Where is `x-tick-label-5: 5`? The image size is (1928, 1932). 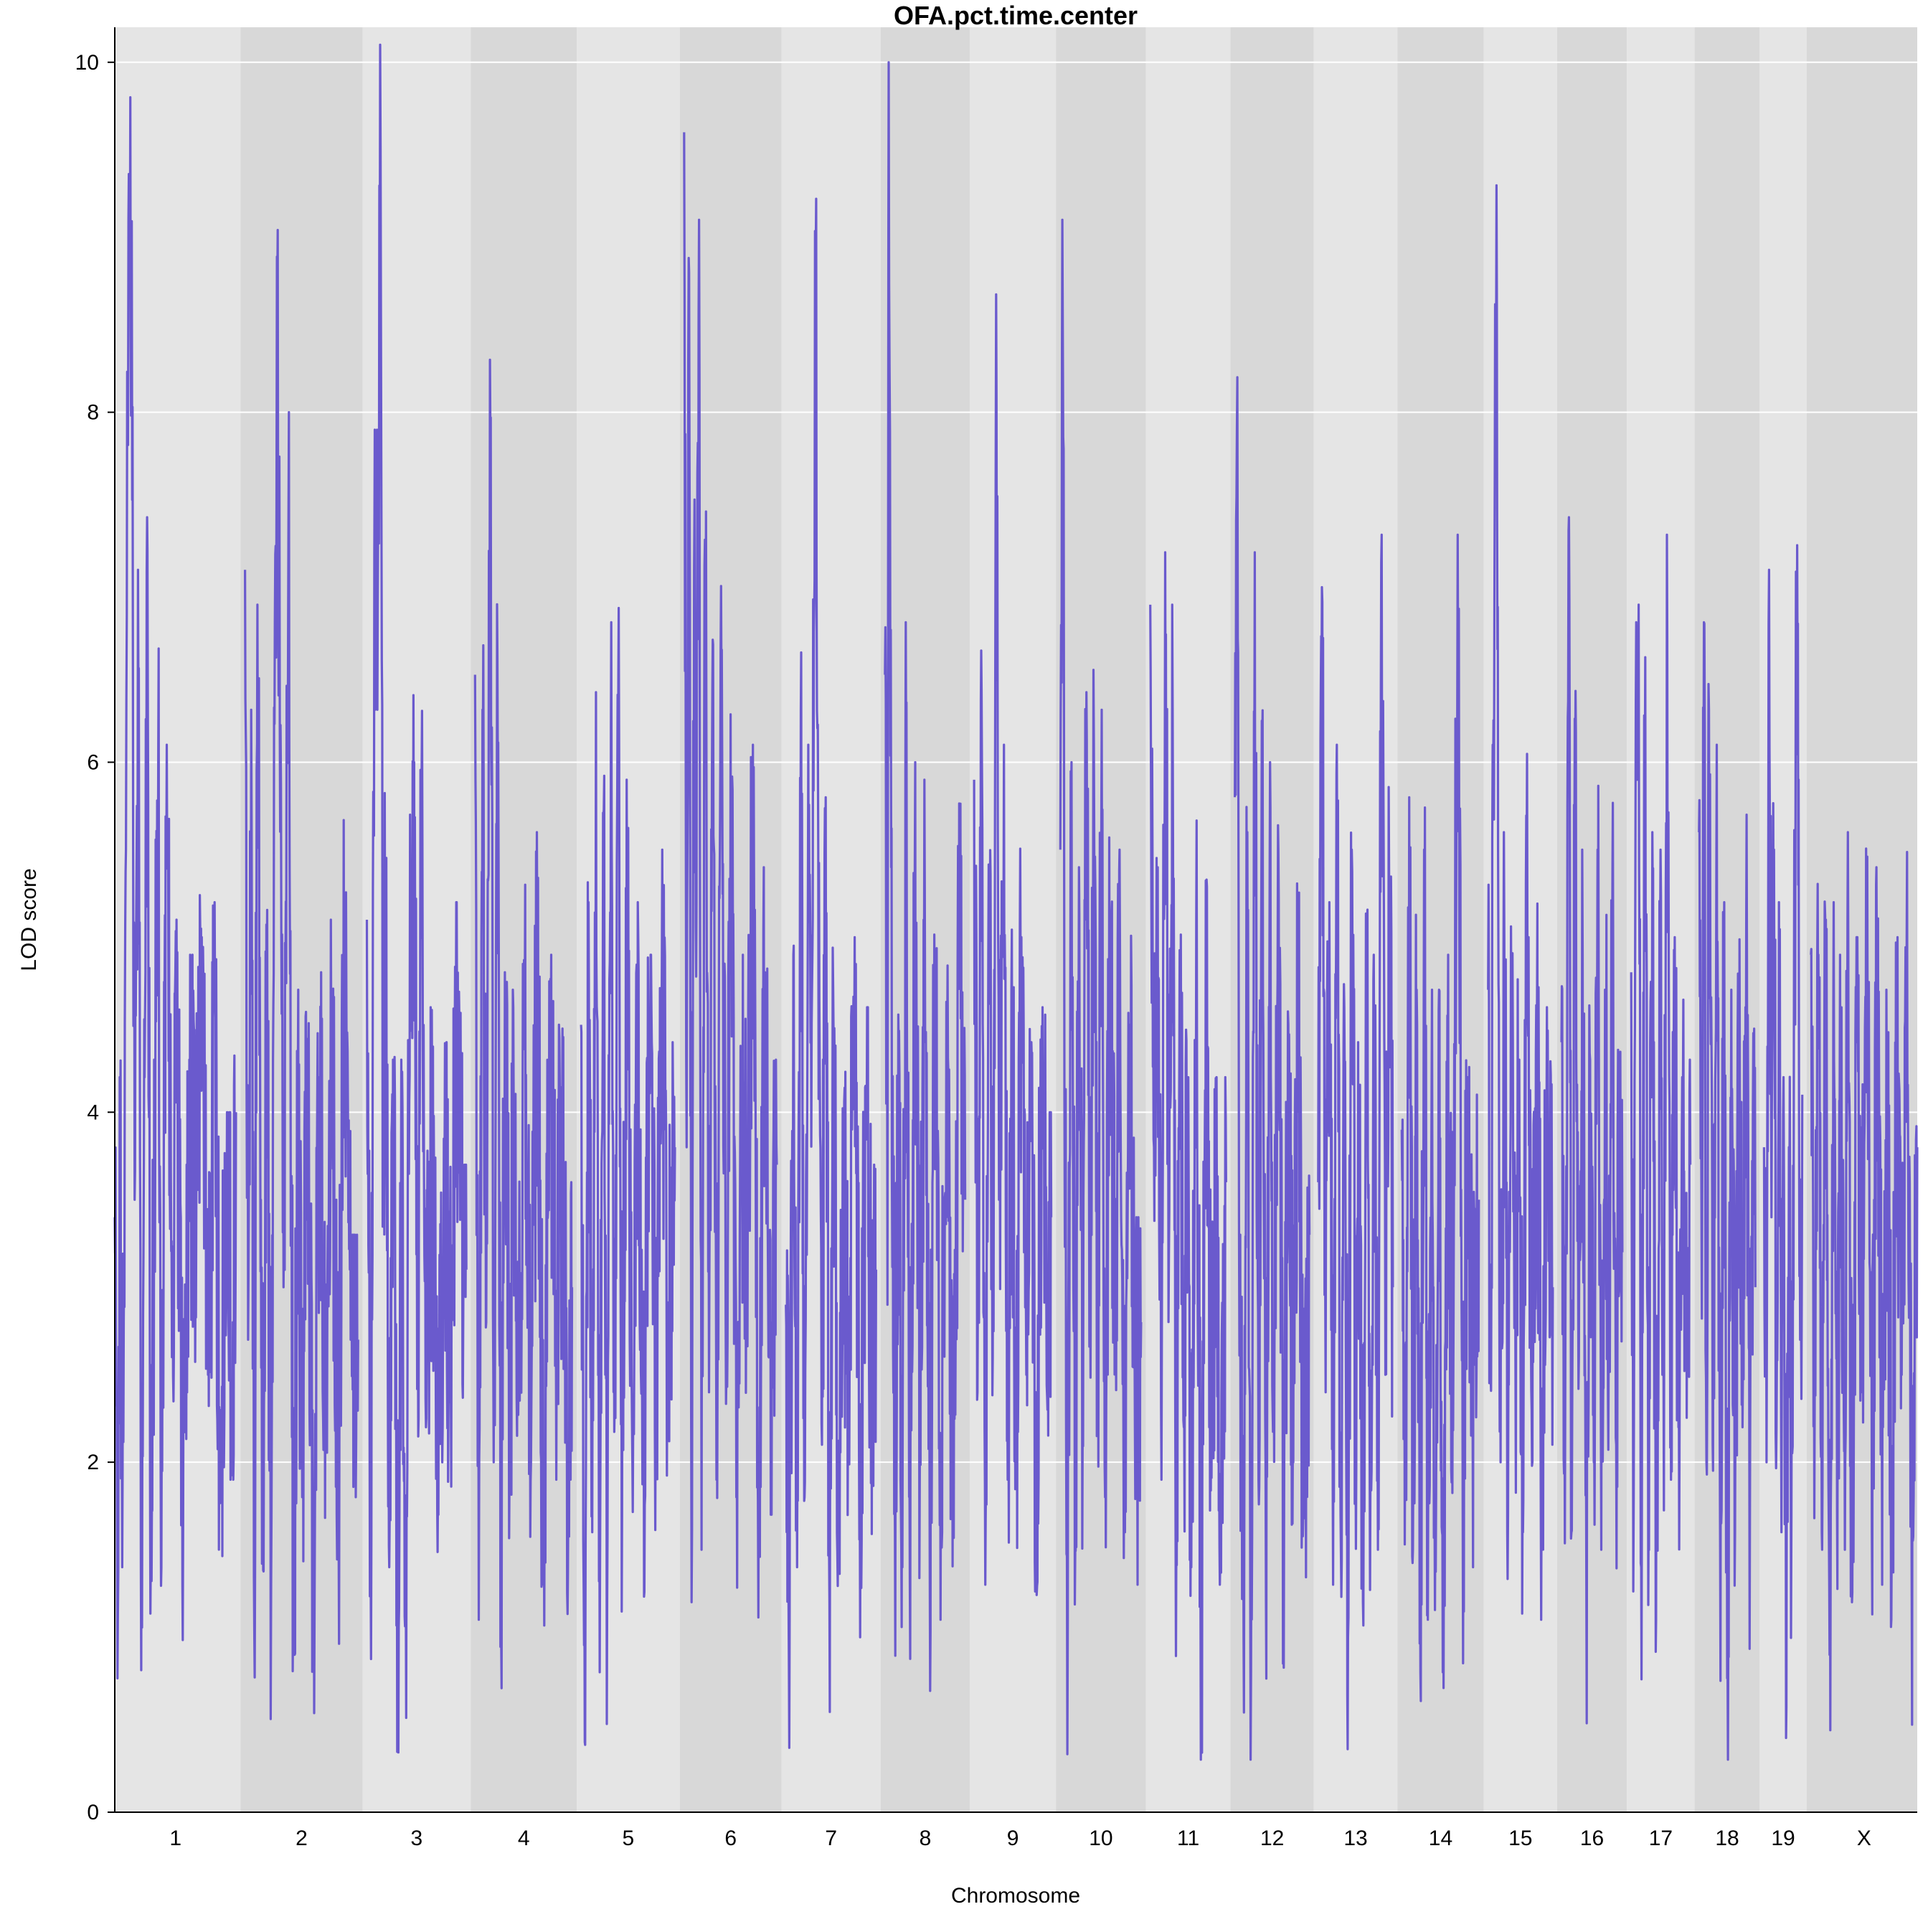 x-tick-label-5: 5 is located at coordinates (629, 1838).